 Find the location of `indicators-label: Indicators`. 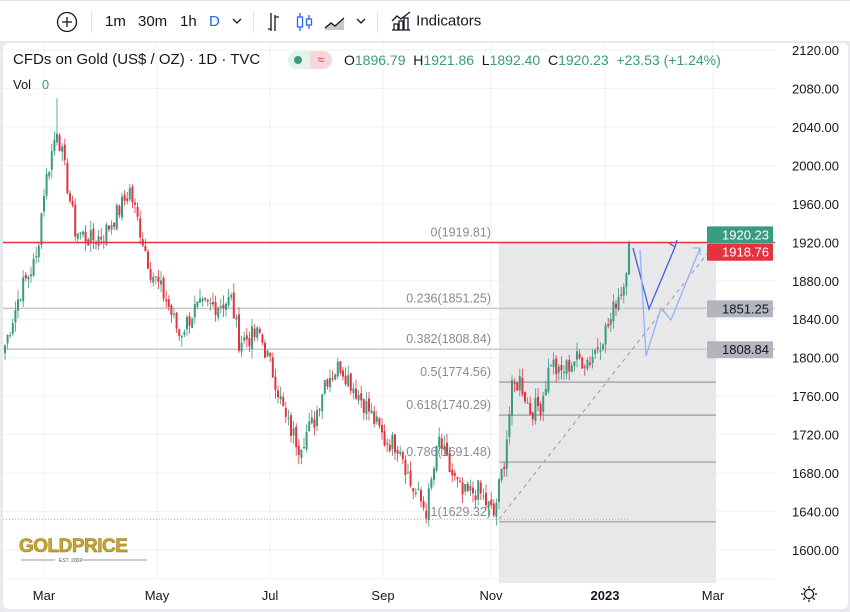

indicators-label: Indicators is located at coordinates (449, 21).